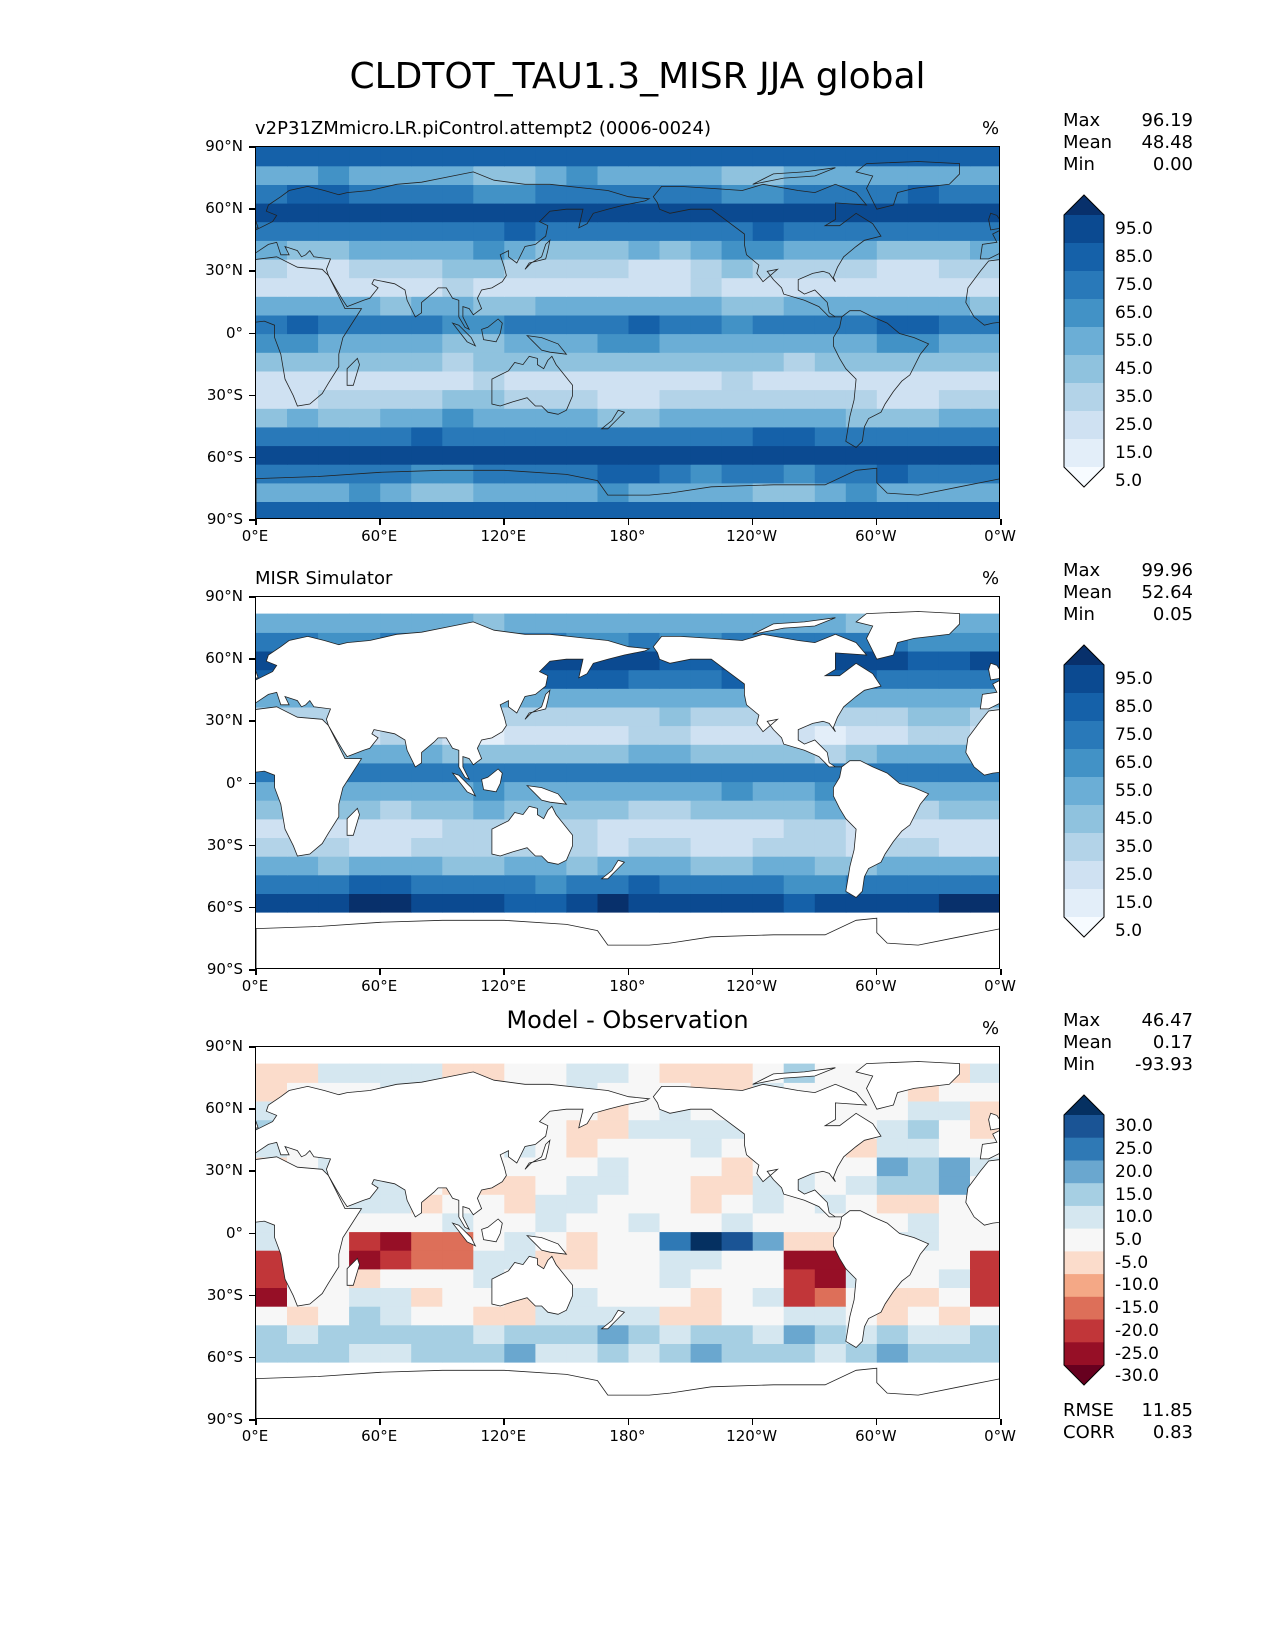 The image size is (1275, 1650). What do you see at coordinates (1167, 570) in the screenshot?
I see `stat-value: 99.96` at bounding box center [1167, 570].